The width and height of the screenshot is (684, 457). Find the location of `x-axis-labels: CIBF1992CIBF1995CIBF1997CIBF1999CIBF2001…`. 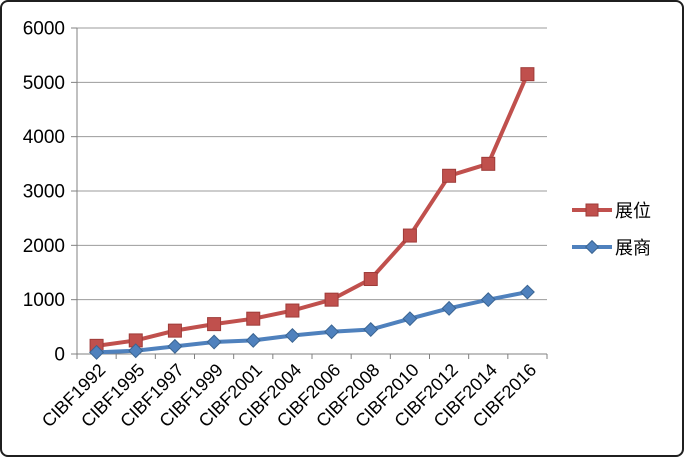

x-axis-labels: CIBF1992CIBF1995CIBF1997CIBF1999CIBF2001… is located at coordinates (289, 395).